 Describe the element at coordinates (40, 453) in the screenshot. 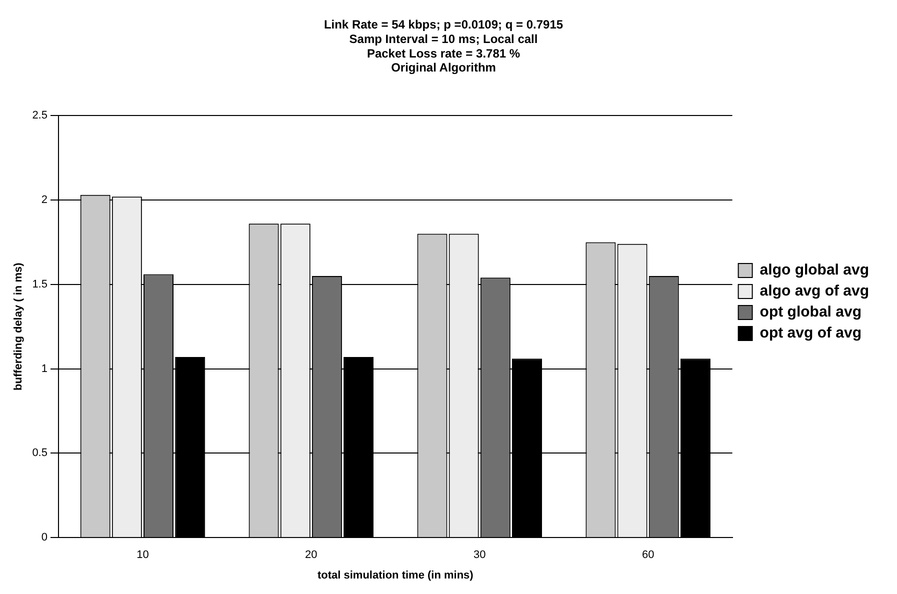

I see `y-tick-label: 0.5` at that location.